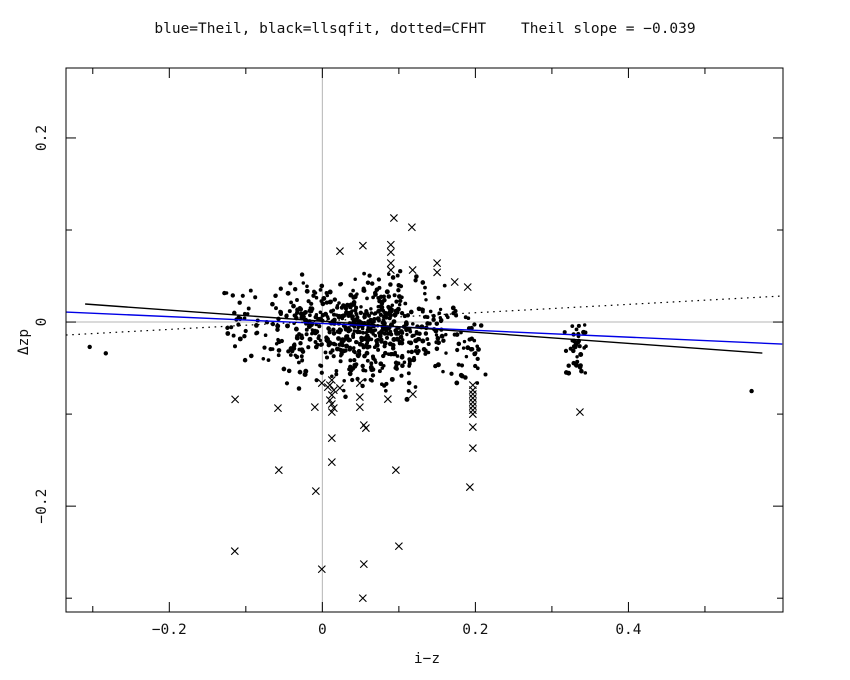 The height and width of the screenshot is (680, 850). Describe the element at coordinates (42, 506) in the screenshot. I see `y-tick-label: −0.2` at that location.